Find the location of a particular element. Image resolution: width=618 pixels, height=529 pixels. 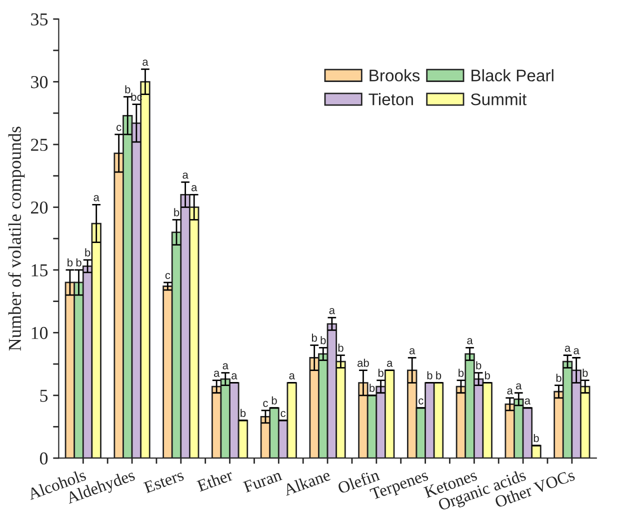

x-tick-label: Esters is located at coordinates (163, 481).